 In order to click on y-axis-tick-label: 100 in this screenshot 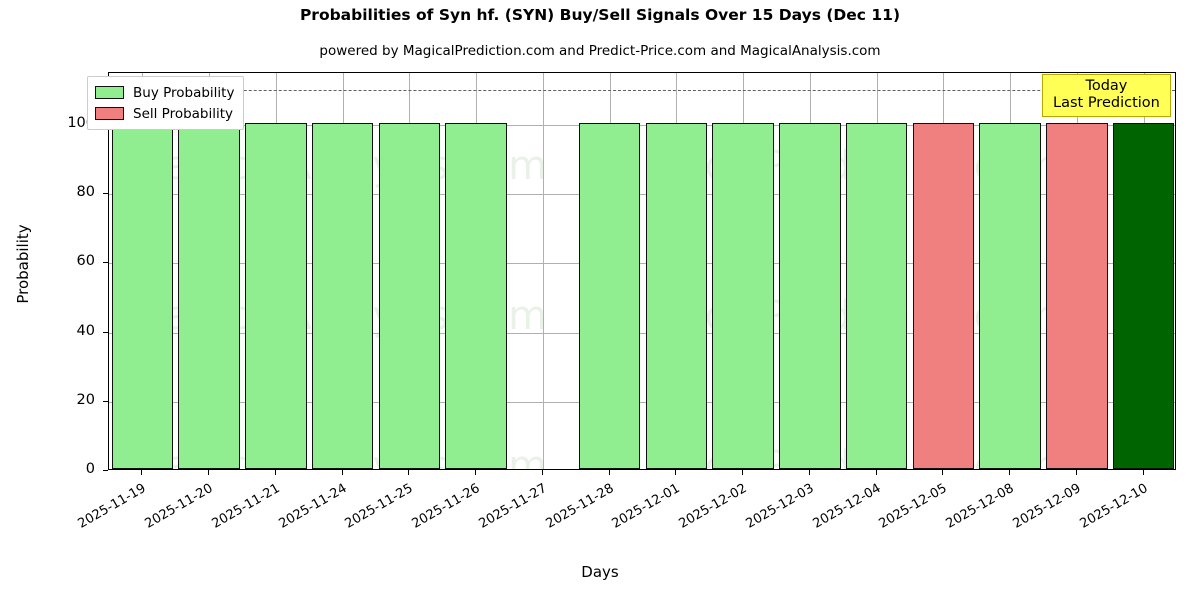, I will do `click(81, 122)`.